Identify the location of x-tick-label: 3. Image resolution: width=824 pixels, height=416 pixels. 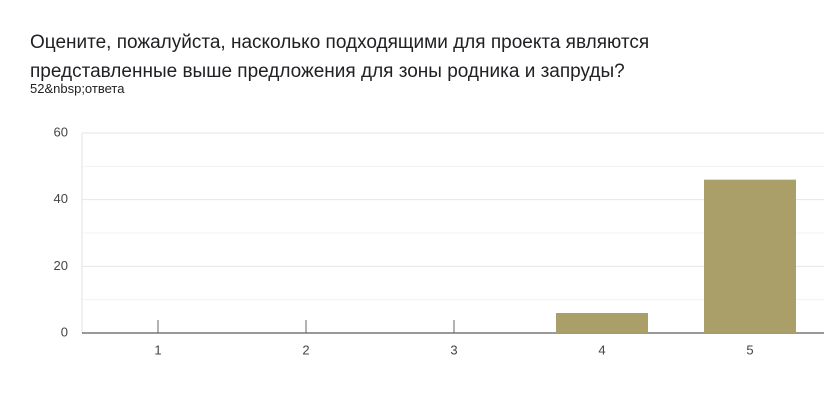
(453, 349).